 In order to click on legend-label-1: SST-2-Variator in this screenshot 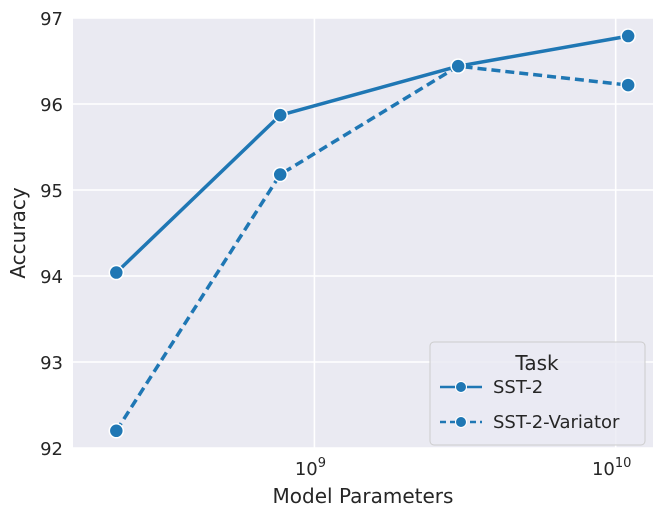, I will do `click(556, 422)`.